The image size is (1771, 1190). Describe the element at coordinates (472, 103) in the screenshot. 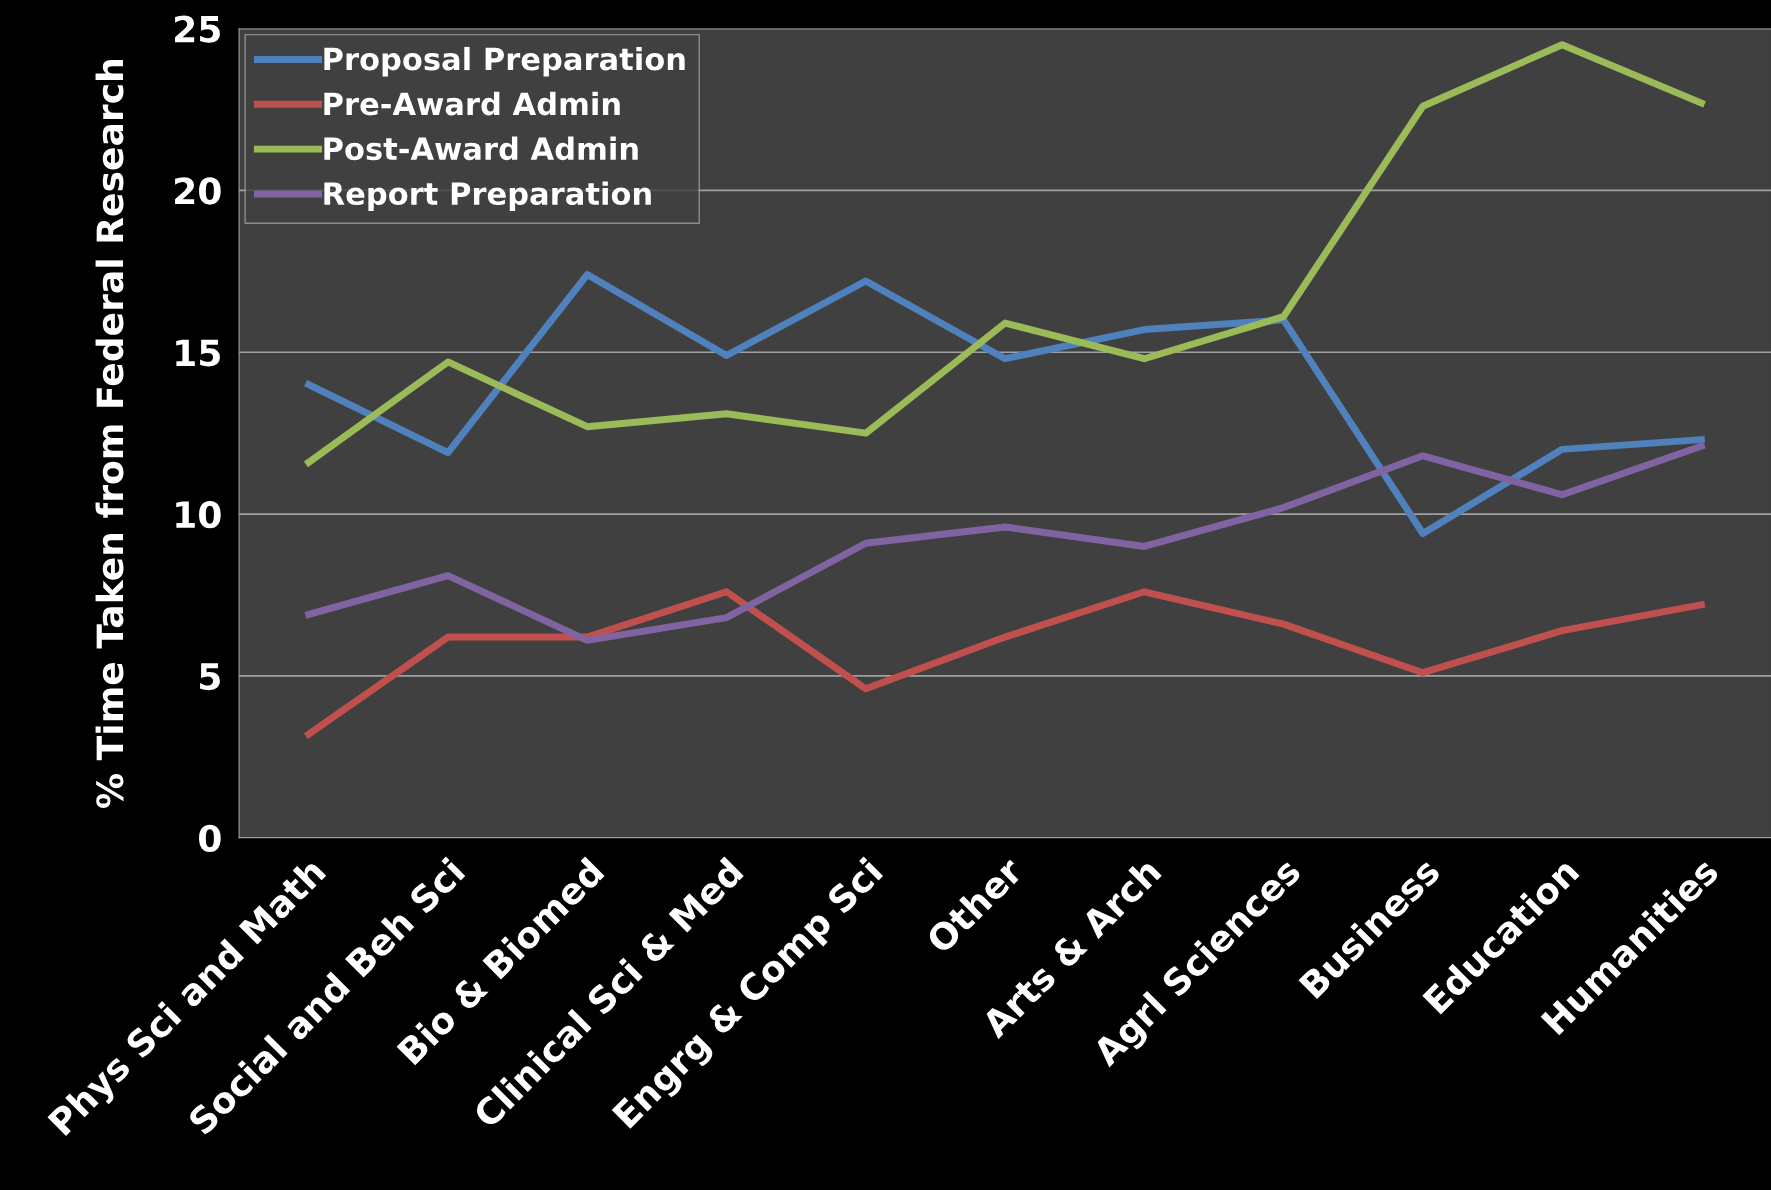

I see `legend-label: Pre-Award Admin` at that location.